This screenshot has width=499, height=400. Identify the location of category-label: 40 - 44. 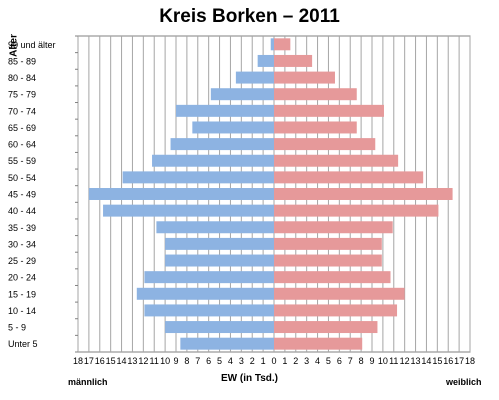
(22, 211).